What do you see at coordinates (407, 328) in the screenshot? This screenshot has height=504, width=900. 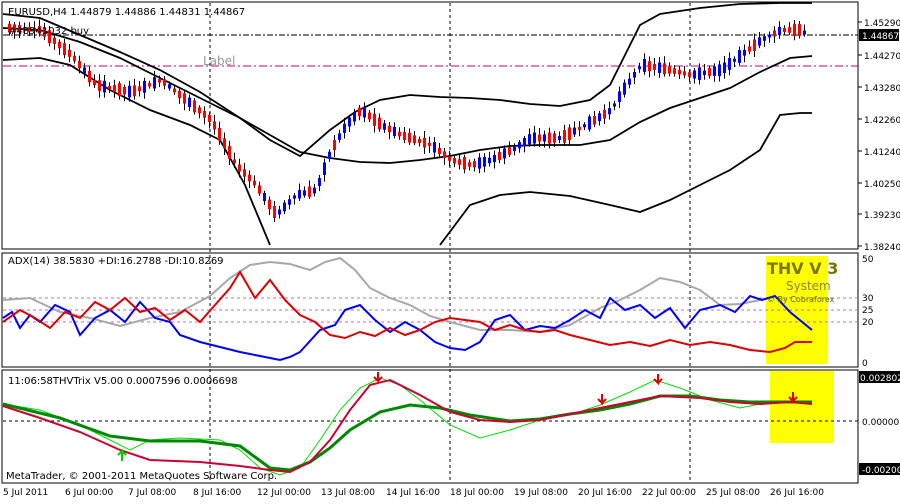 I see `plus-di-line` at bounding box center [407, 328].